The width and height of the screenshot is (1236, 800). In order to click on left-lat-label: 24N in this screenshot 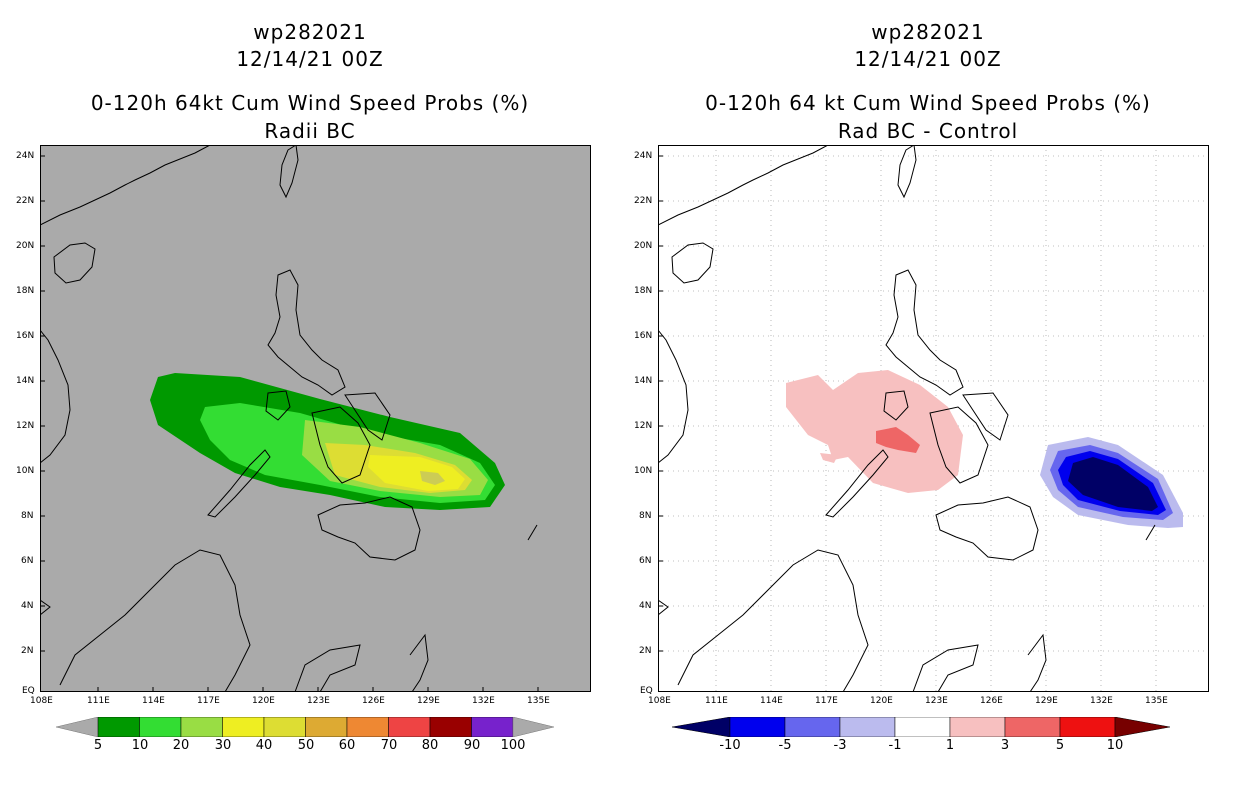, I will do `click(25, 156)`.